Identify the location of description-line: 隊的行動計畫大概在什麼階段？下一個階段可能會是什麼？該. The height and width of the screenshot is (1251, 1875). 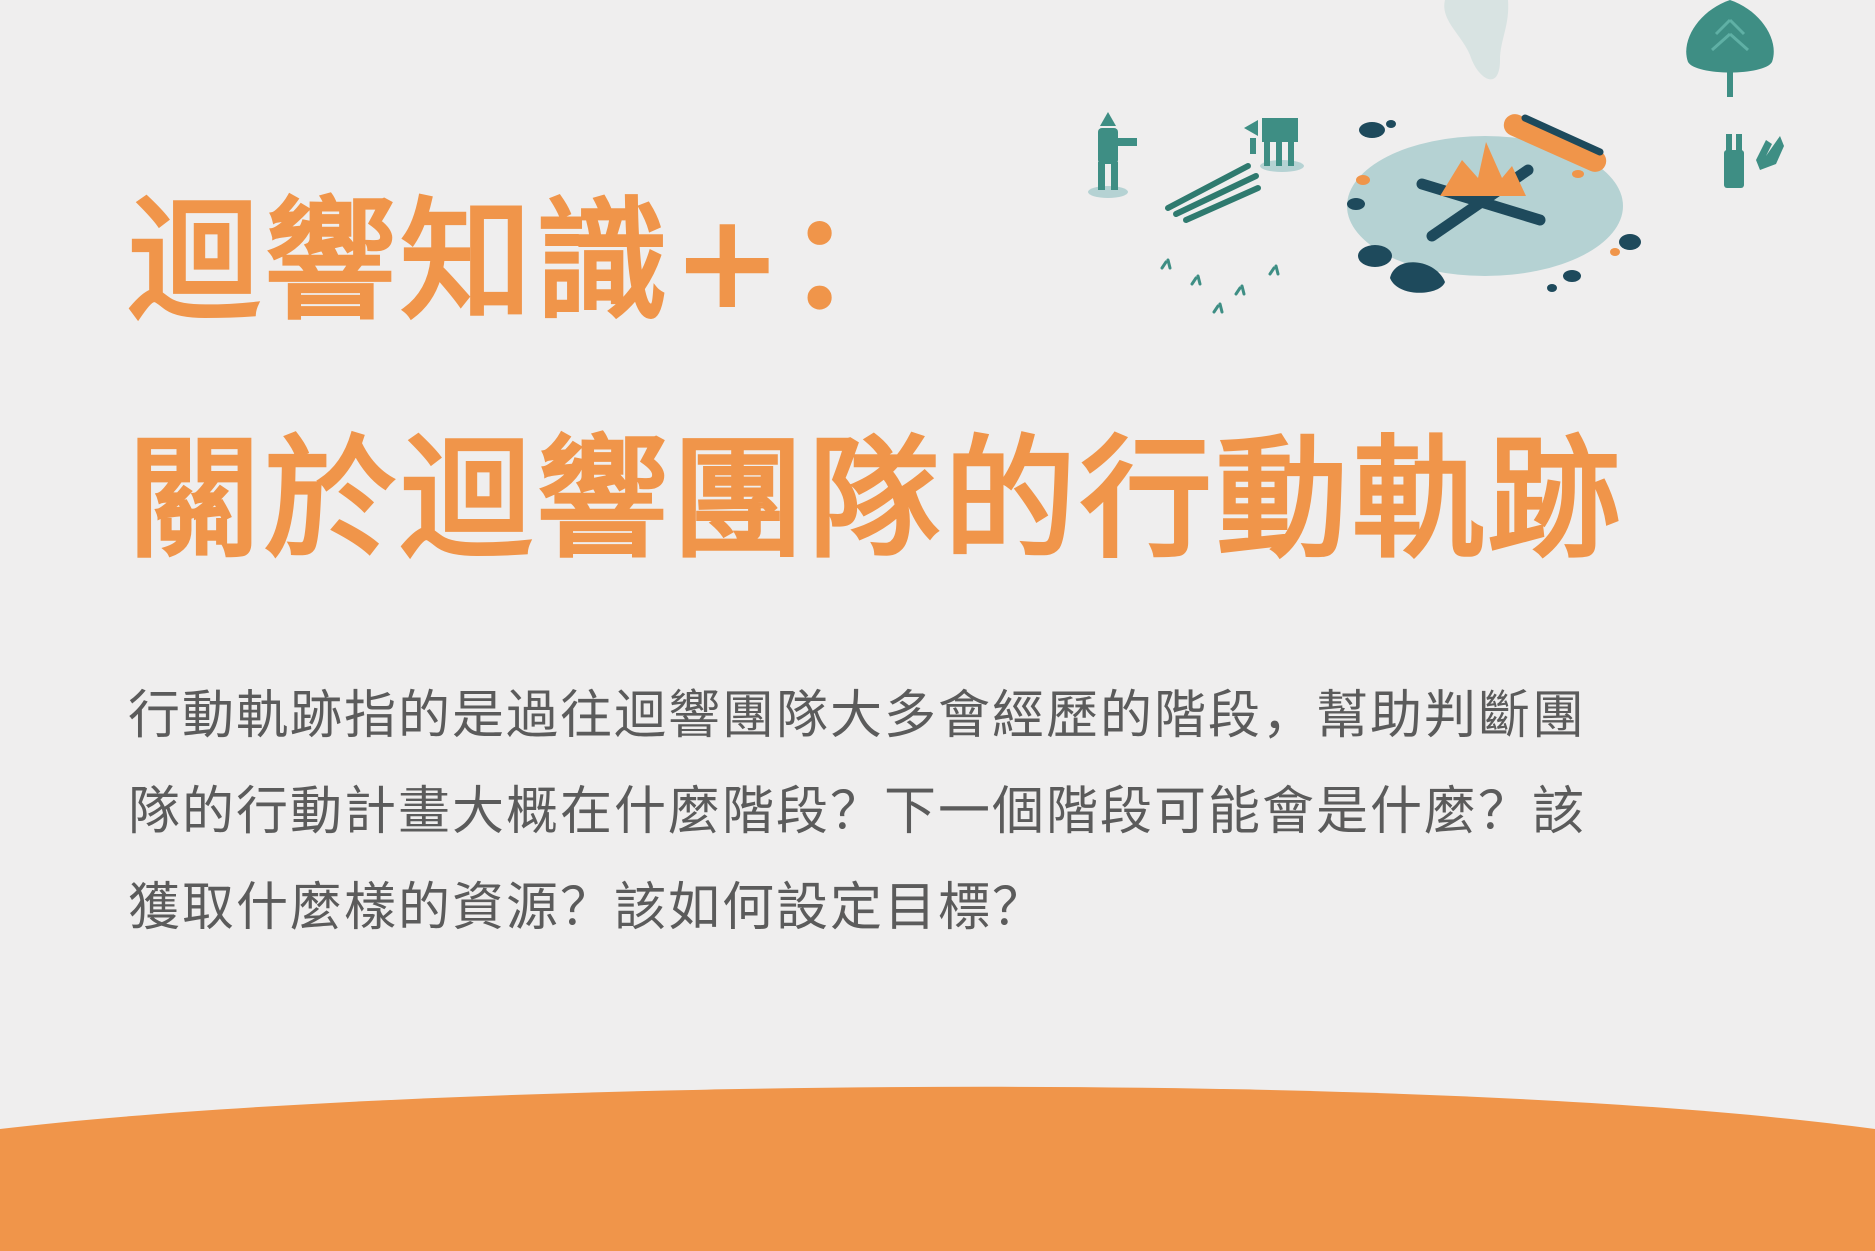
(857, 812).